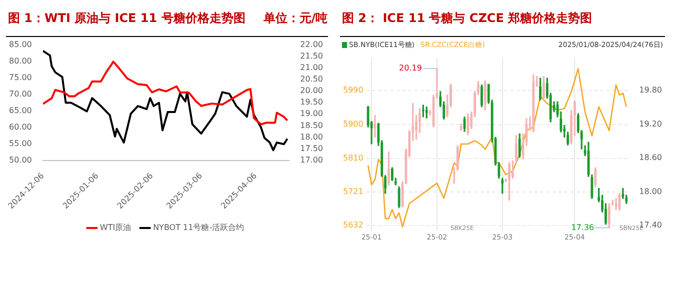  Describe the element at coordinates (198, 227) in the screenshot. I see `legend-label: NYBOT 11号糖-活跃合约` at that location.